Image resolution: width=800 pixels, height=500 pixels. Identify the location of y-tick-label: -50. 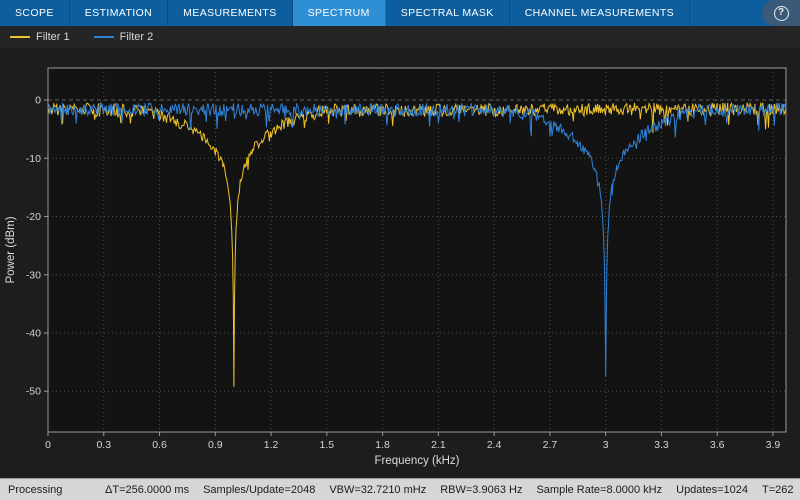
(33, 392).